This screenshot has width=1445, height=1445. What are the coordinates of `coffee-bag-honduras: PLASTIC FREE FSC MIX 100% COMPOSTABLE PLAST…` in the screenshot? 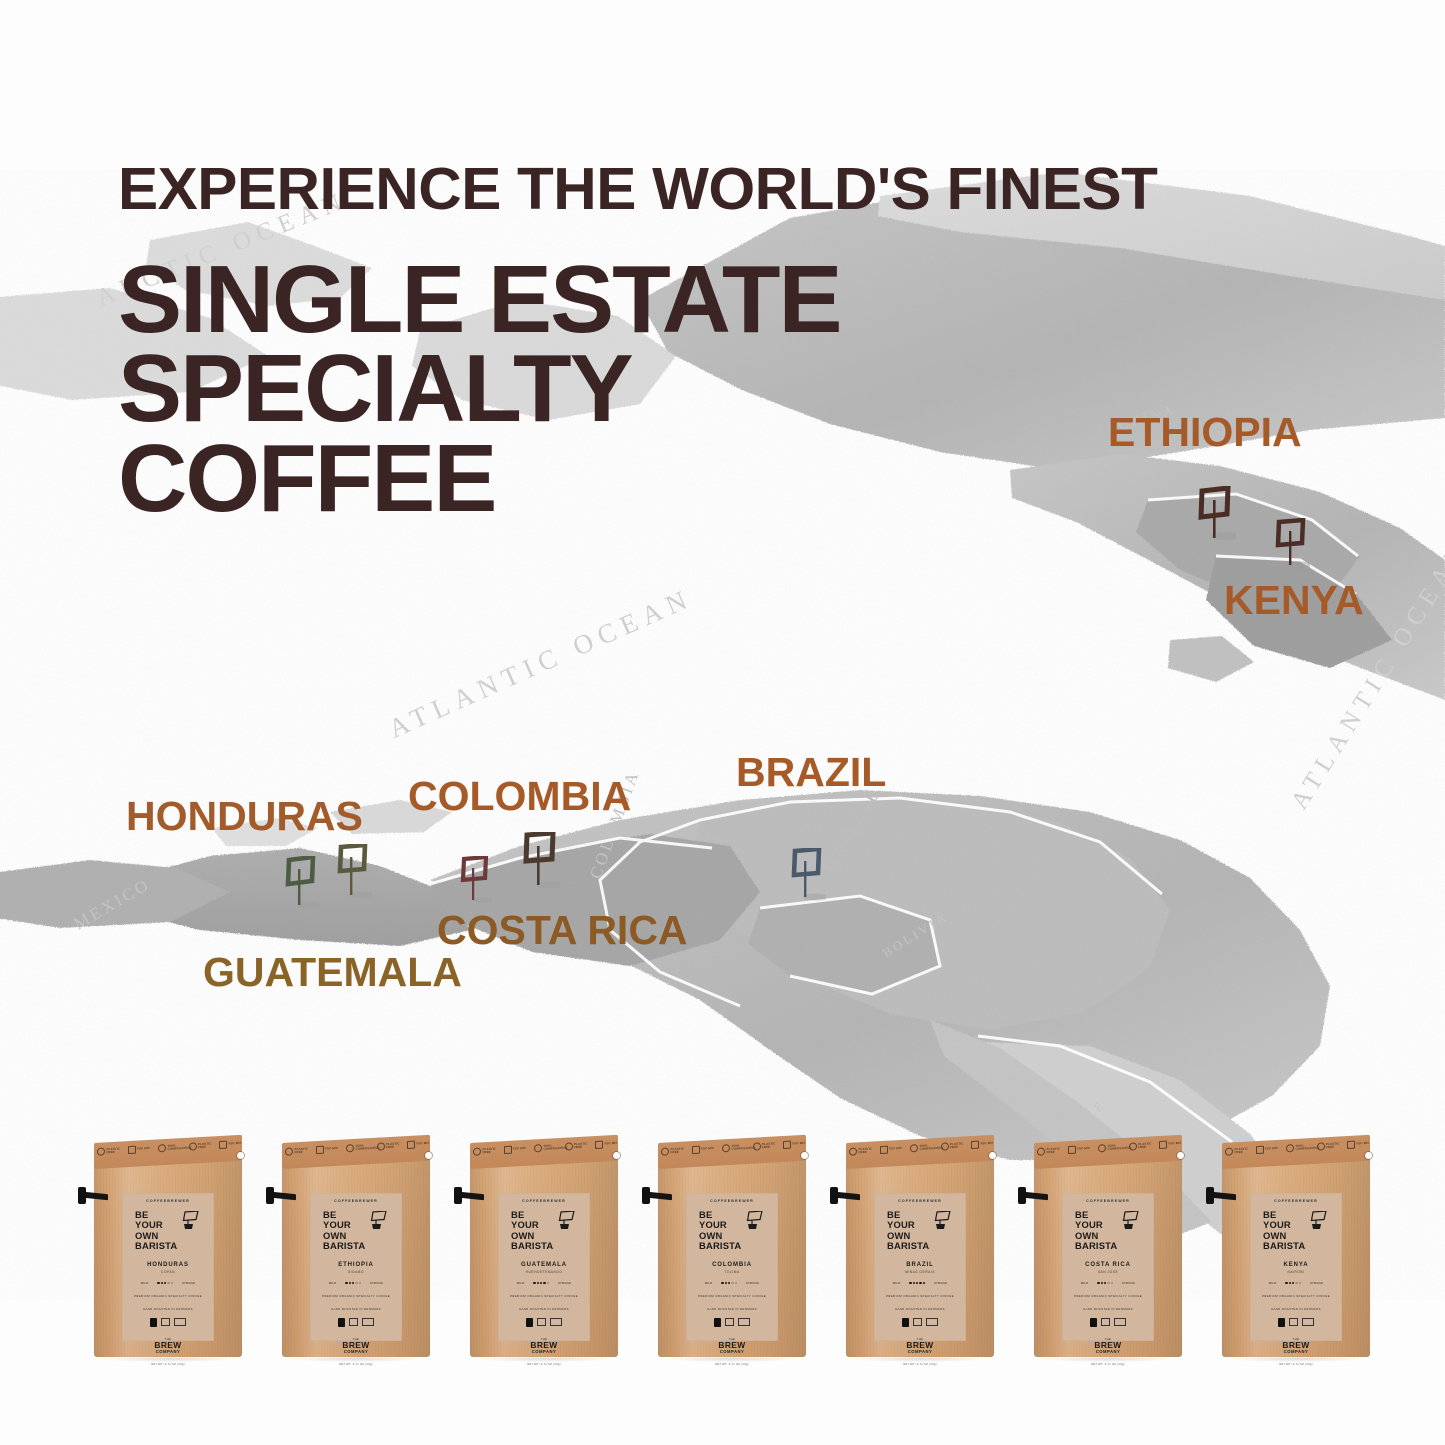 It's located at (166, 1250).